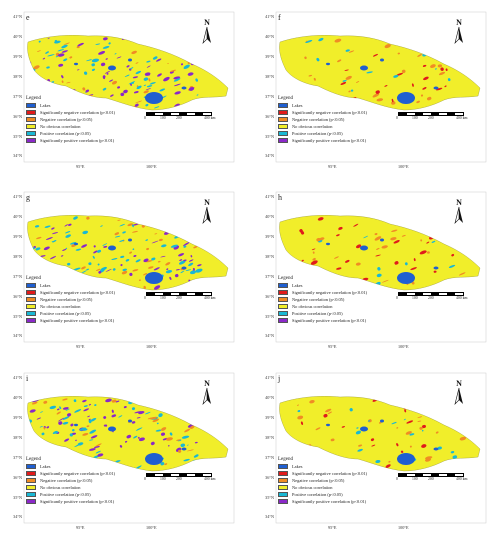 This screenshot has width=494, height=550. I want to click on longitude-label: 95°E, so click(80, 346).